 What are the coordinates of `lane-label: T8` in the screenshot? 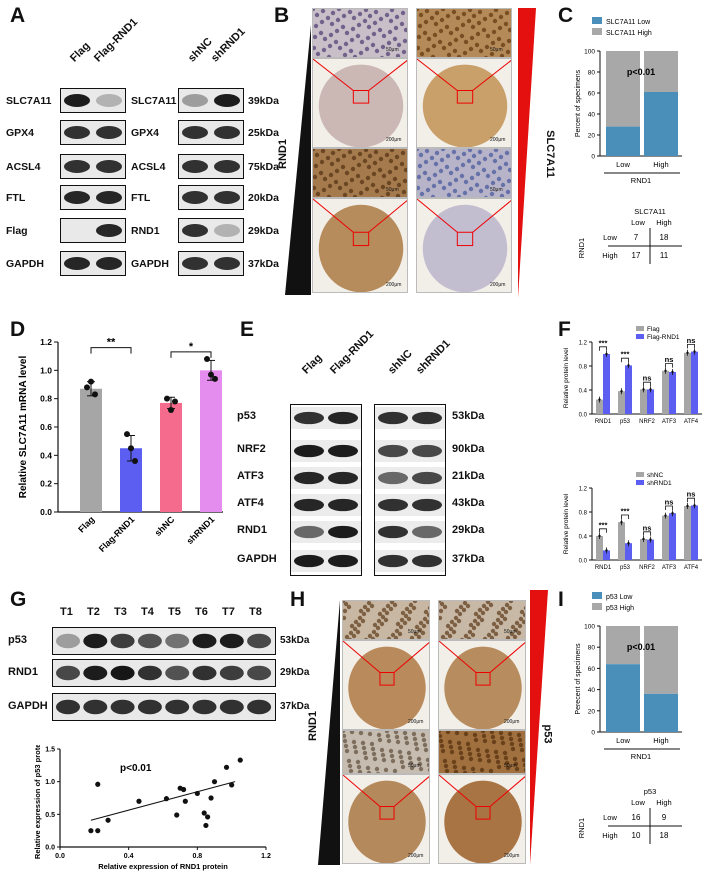 It's located at (255, 612).